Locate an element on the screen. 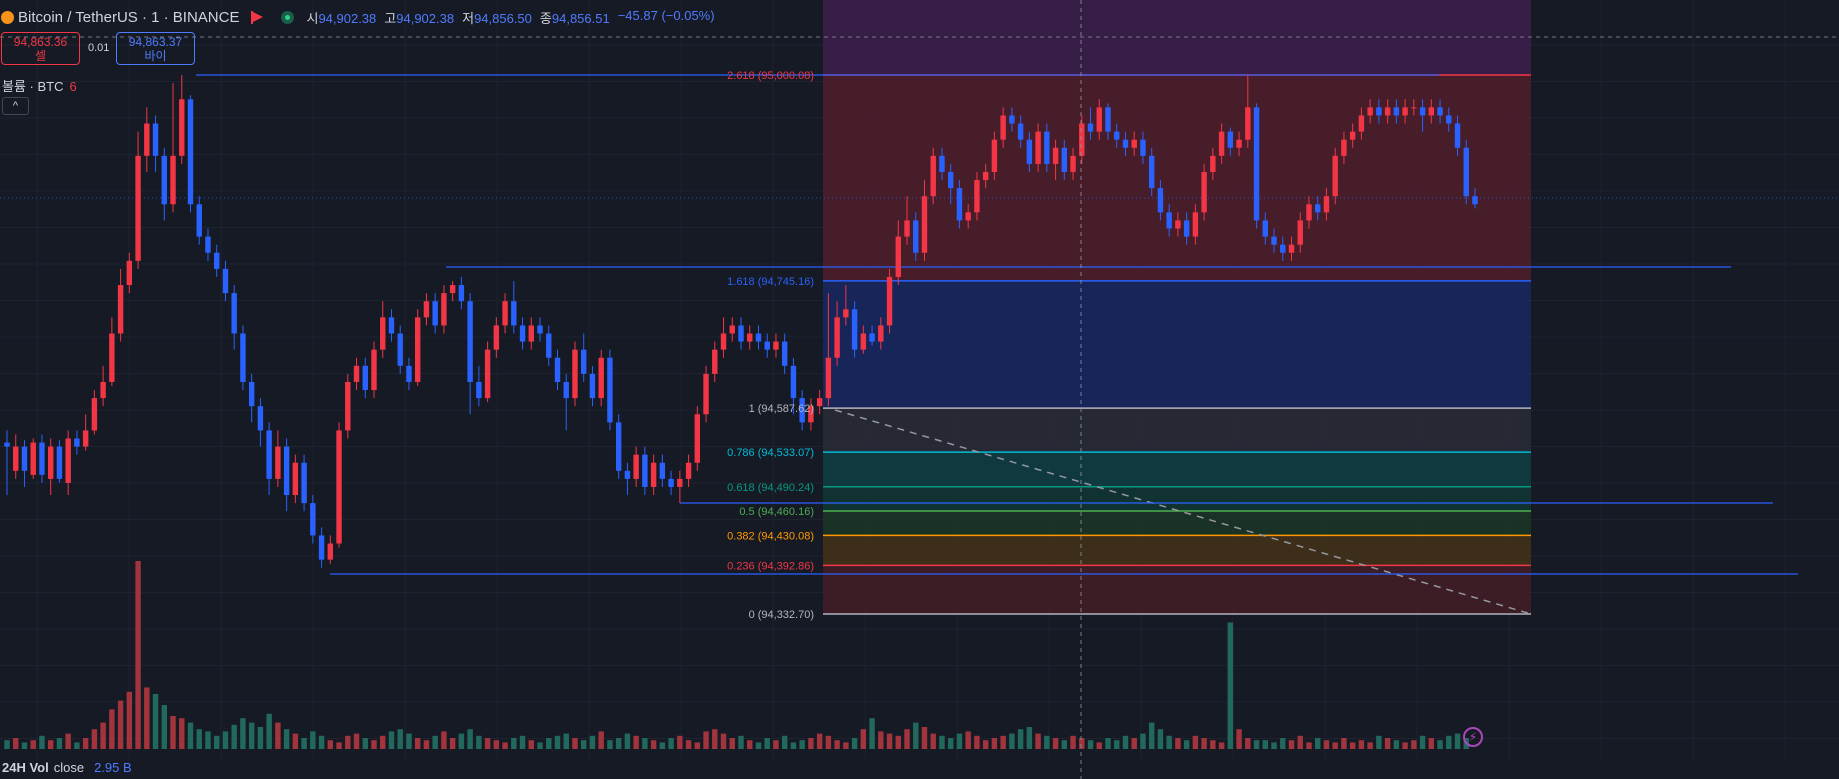 This screenshot has height=779, width=1839. vol24-indicator: 24H Vol close 2.95 B is located at coordinates (67, 767).